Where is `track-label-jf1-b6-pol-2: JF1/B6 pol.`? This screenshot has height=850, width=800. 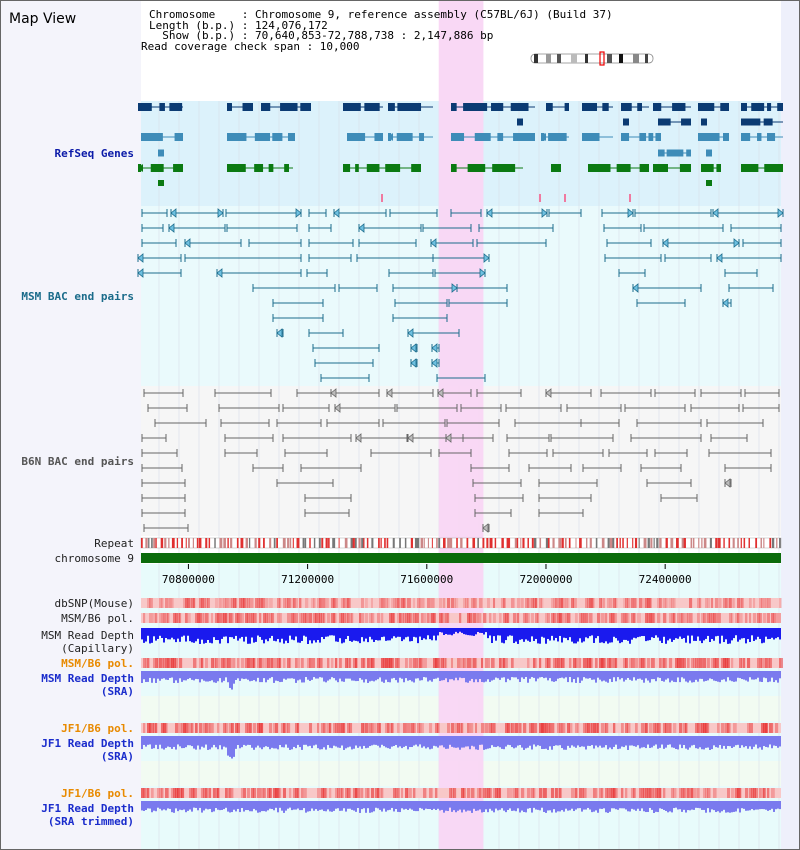 track-label-jf1-b6-pol-2: JF1/B6 pol. is located at coordinates (97, 793).